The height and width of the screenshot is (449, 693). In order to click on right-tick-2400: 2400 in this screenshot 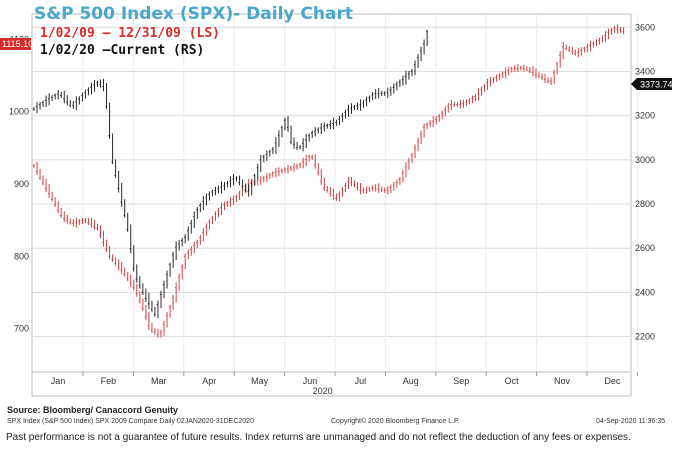, I will do `click(645, 292)`.